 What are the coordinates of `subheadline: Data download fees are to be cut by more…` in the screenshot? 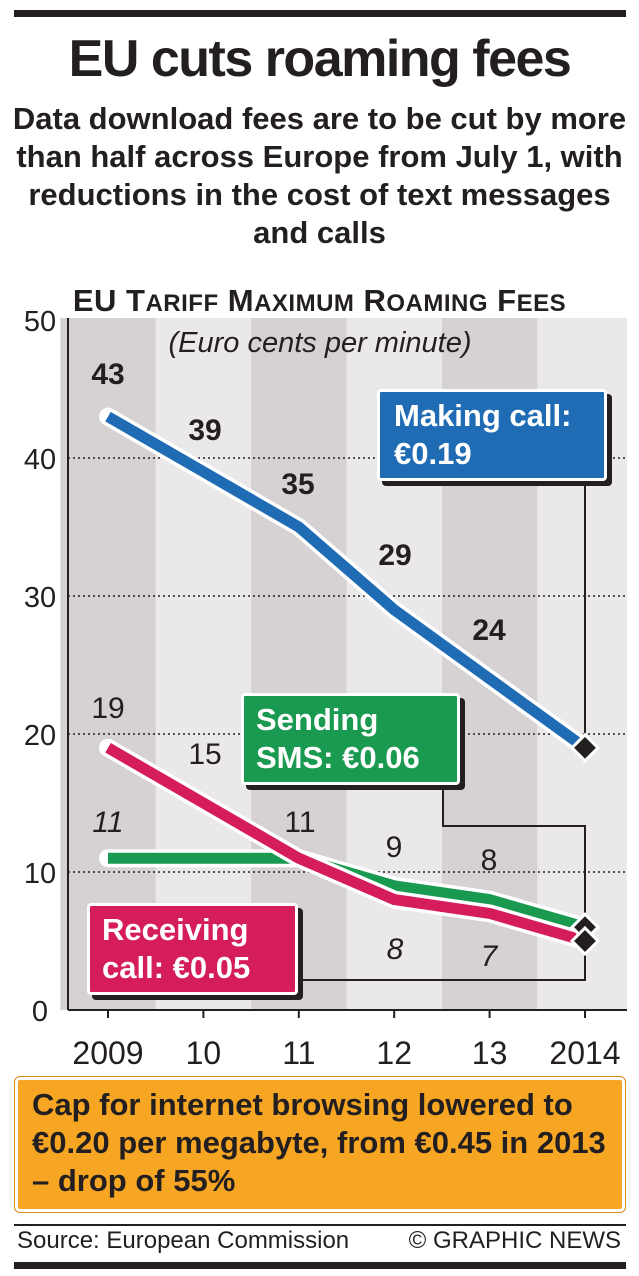 It's located at (319, 175).